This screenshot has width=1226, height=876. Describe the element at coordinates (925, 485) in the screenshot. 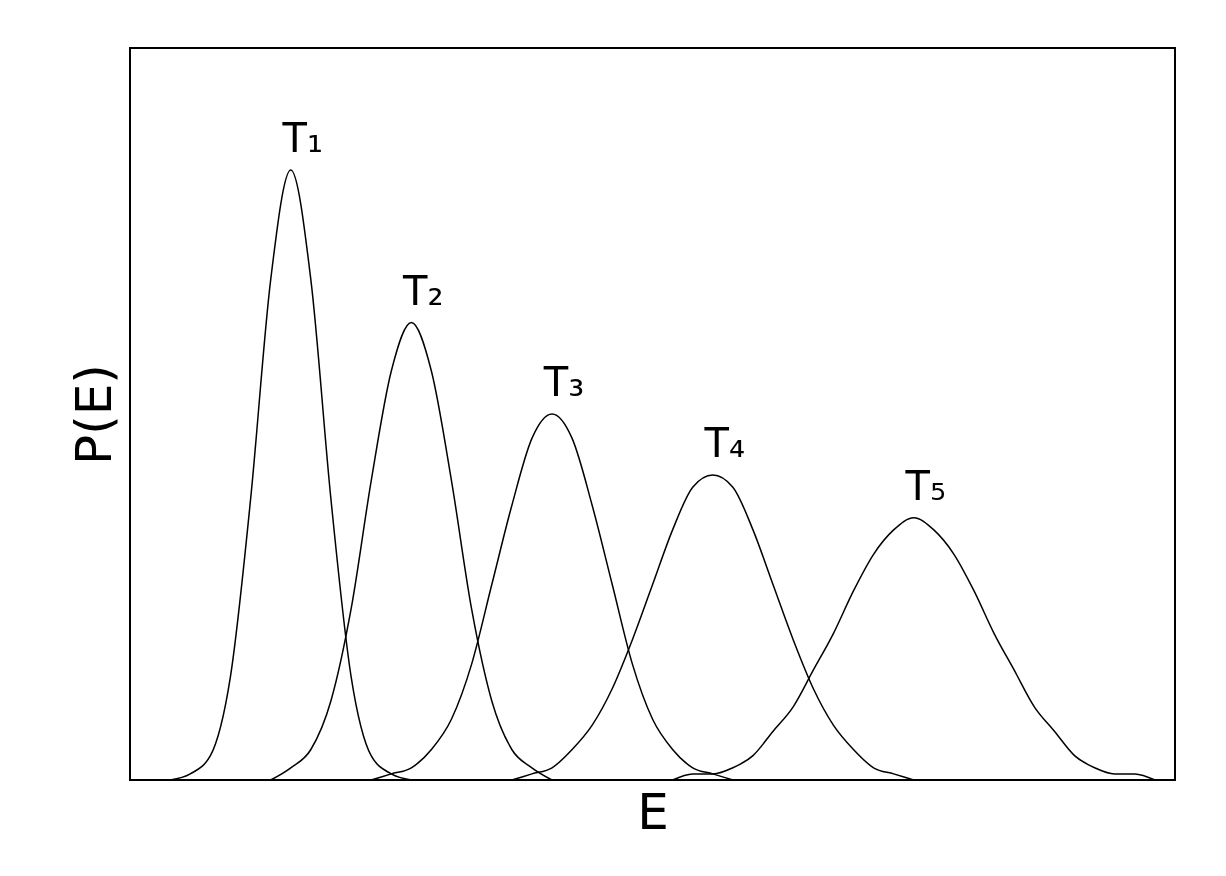

I see `series-label: T₅` at that location.